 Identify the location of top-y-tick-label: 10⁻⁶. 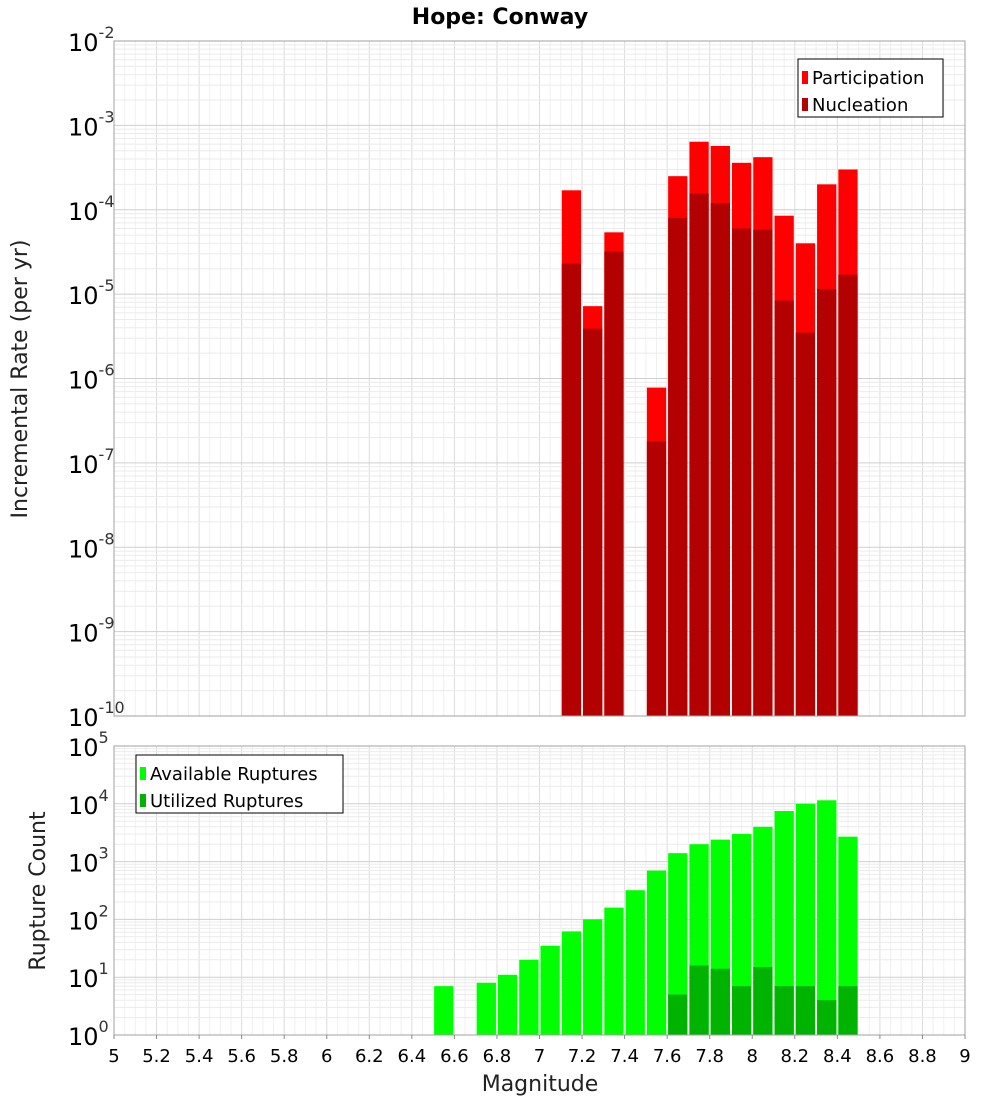
(91, 378).